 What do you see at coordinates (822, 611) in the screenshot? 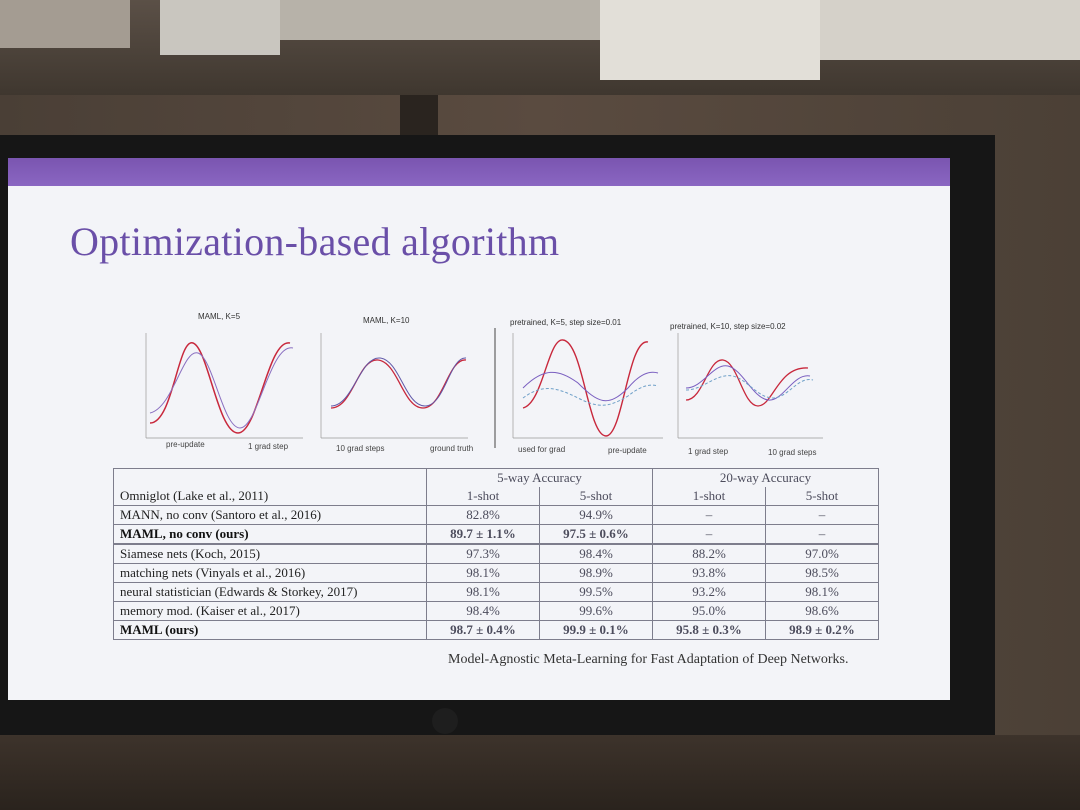
I see `table-cell: 98.6%` at bounding box center [822, 611].